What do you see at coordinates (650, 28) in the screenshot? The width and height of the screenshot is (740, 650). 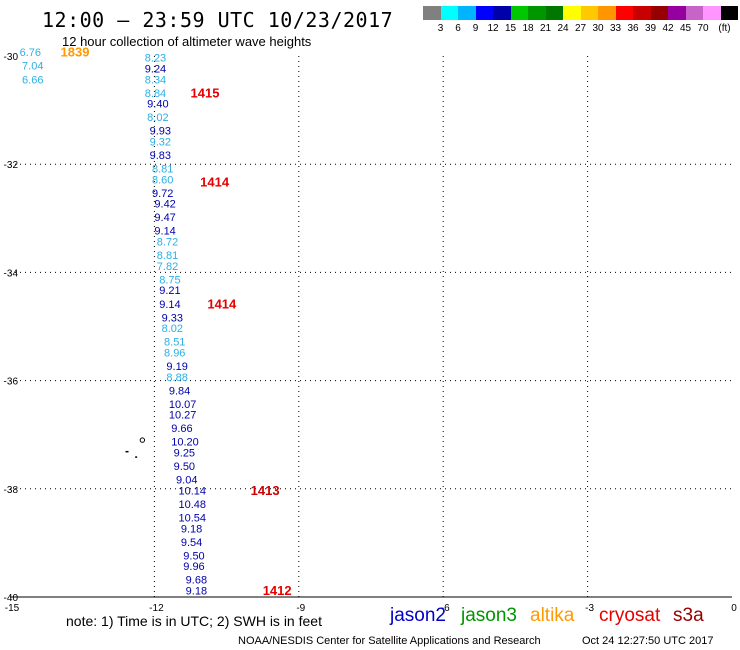 I see `legend-label: 39` at bounding box center [650, 28].